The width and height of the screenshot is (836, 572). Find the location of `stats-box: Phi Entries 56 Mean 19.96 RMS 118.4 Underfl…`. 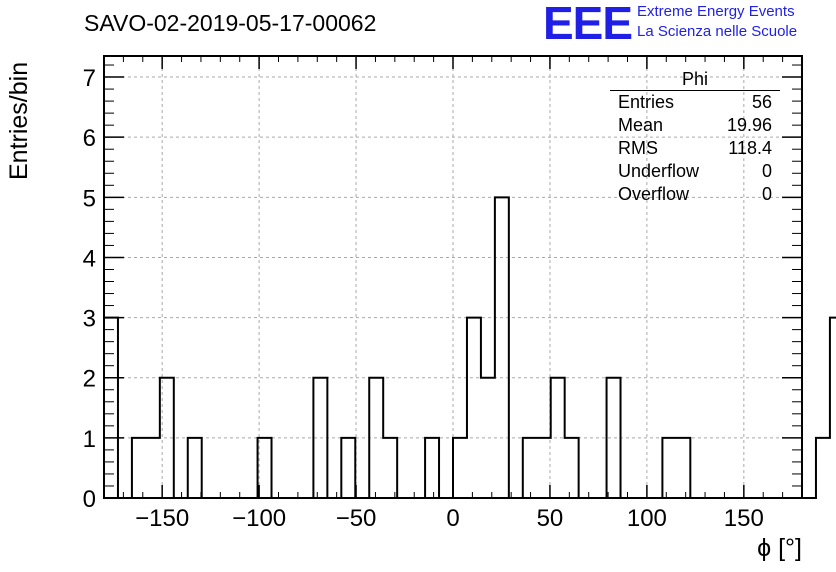

stats-box: Phi Entries 56 Mean 19.96 RMS 118.4 Underfl… is located at coordinates (695, 137).